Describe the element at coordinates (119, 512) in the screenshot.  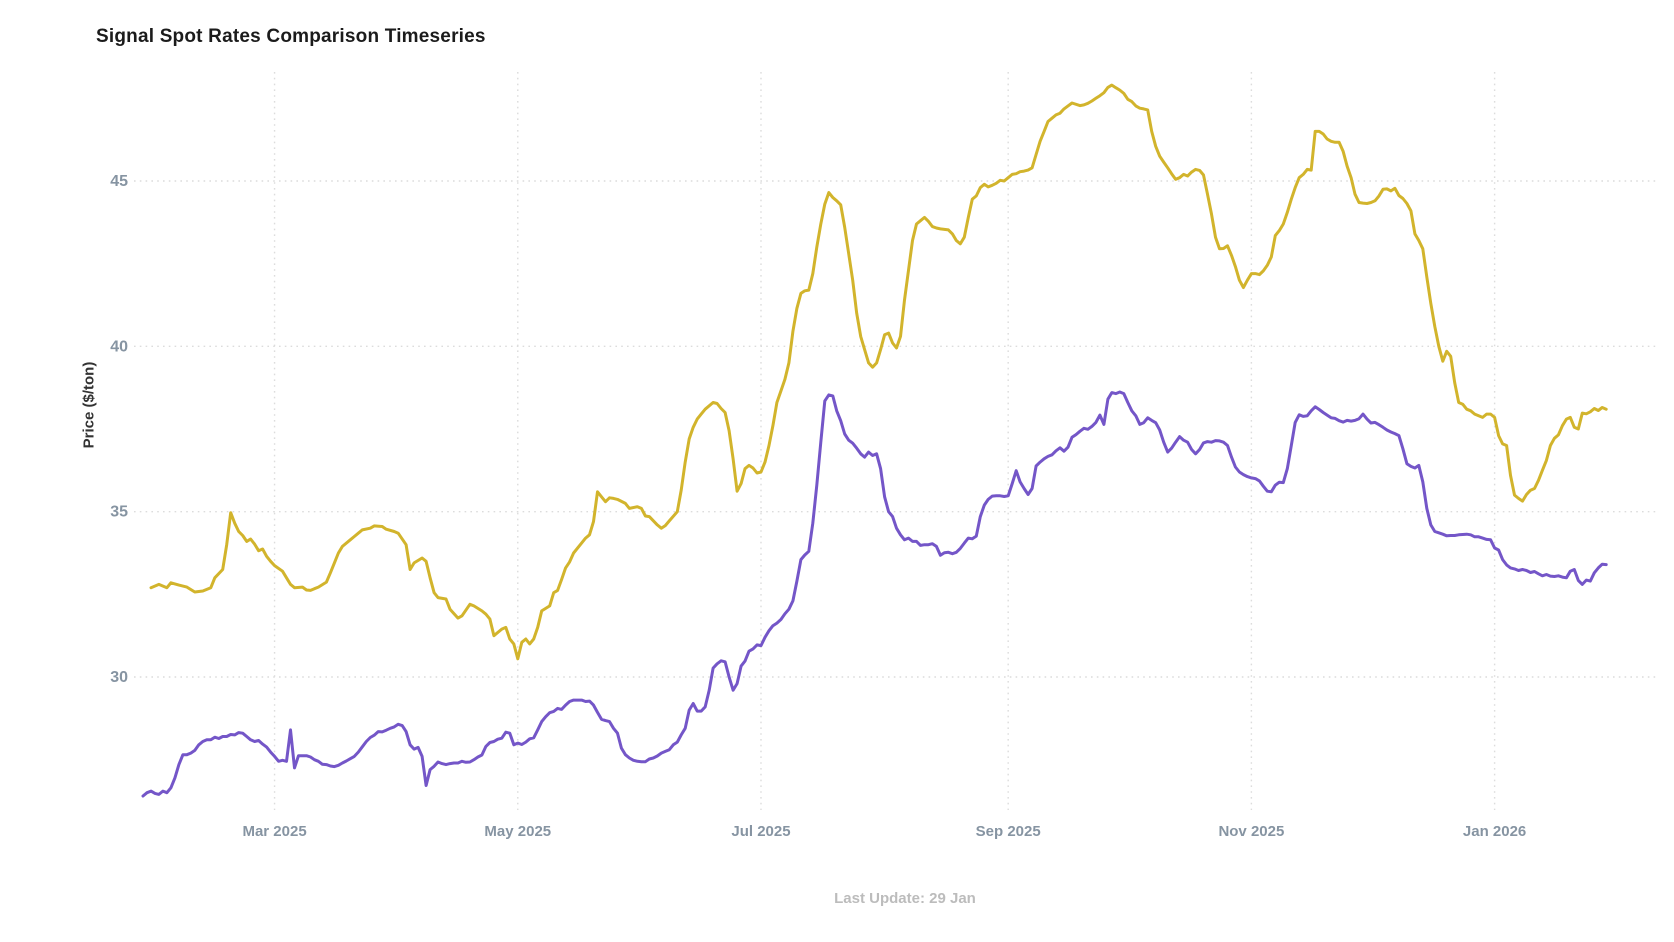
I see `y-tick-label: 35` at that location.